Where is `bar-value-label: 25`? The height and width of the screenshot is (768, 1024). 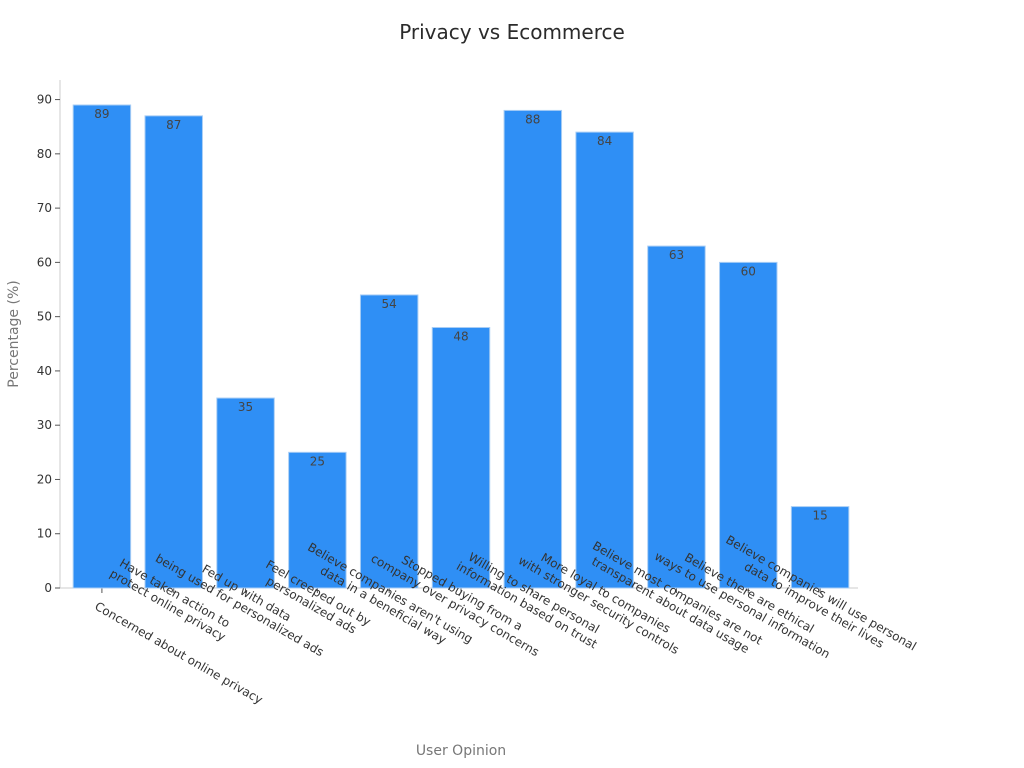
bar-value-label: 25 is located at coordinates (317, 461).